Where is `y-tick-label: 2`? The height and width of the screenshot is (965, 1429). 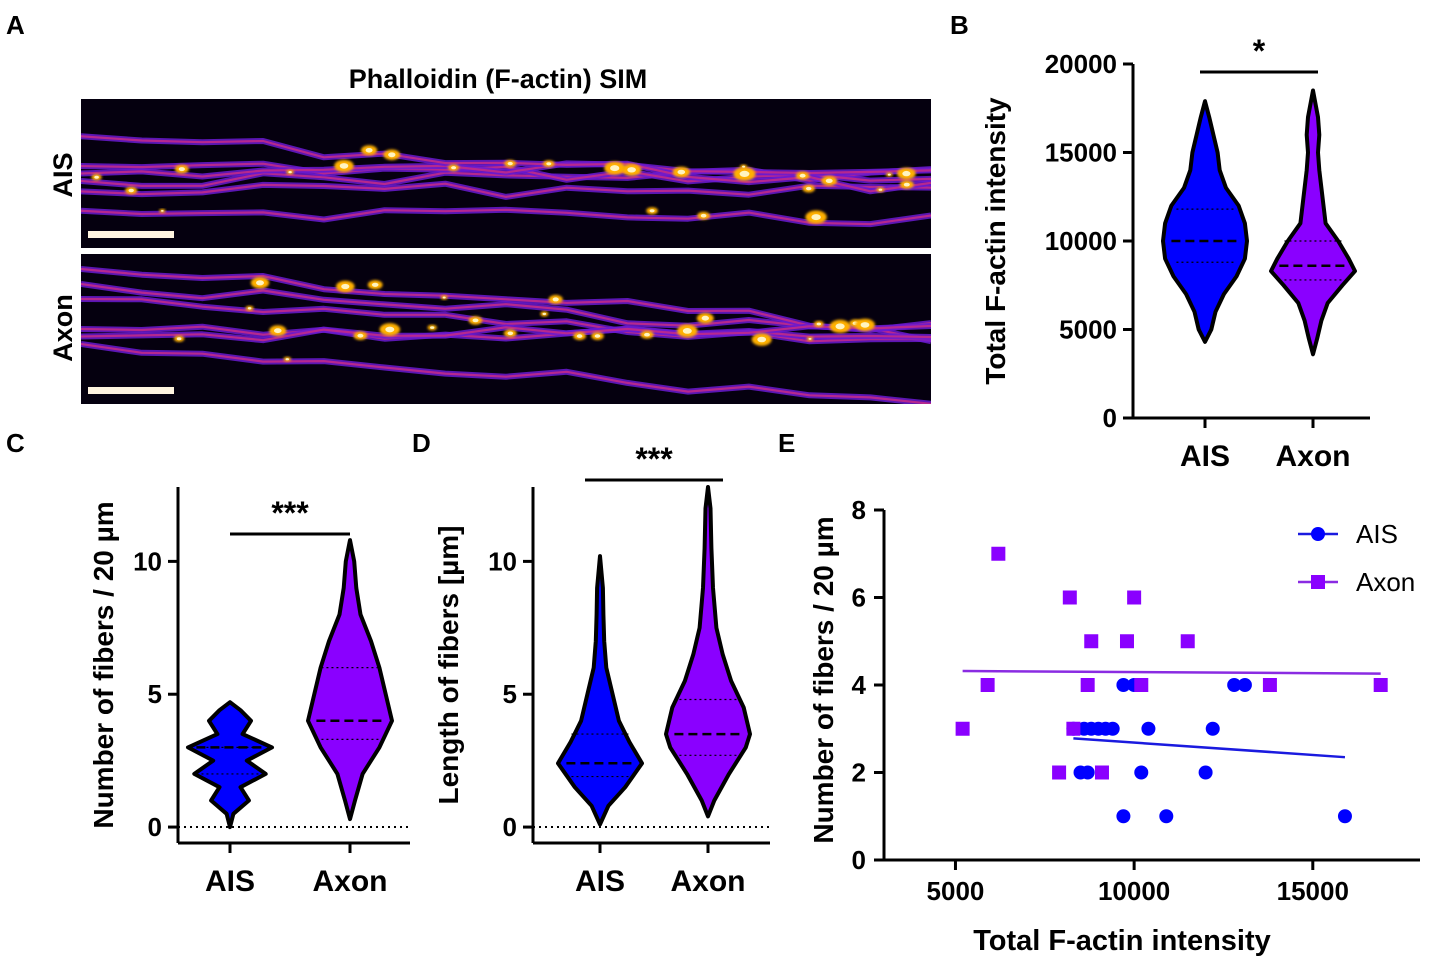
y-tick-label: 2 is located at coordinates (859, 773).